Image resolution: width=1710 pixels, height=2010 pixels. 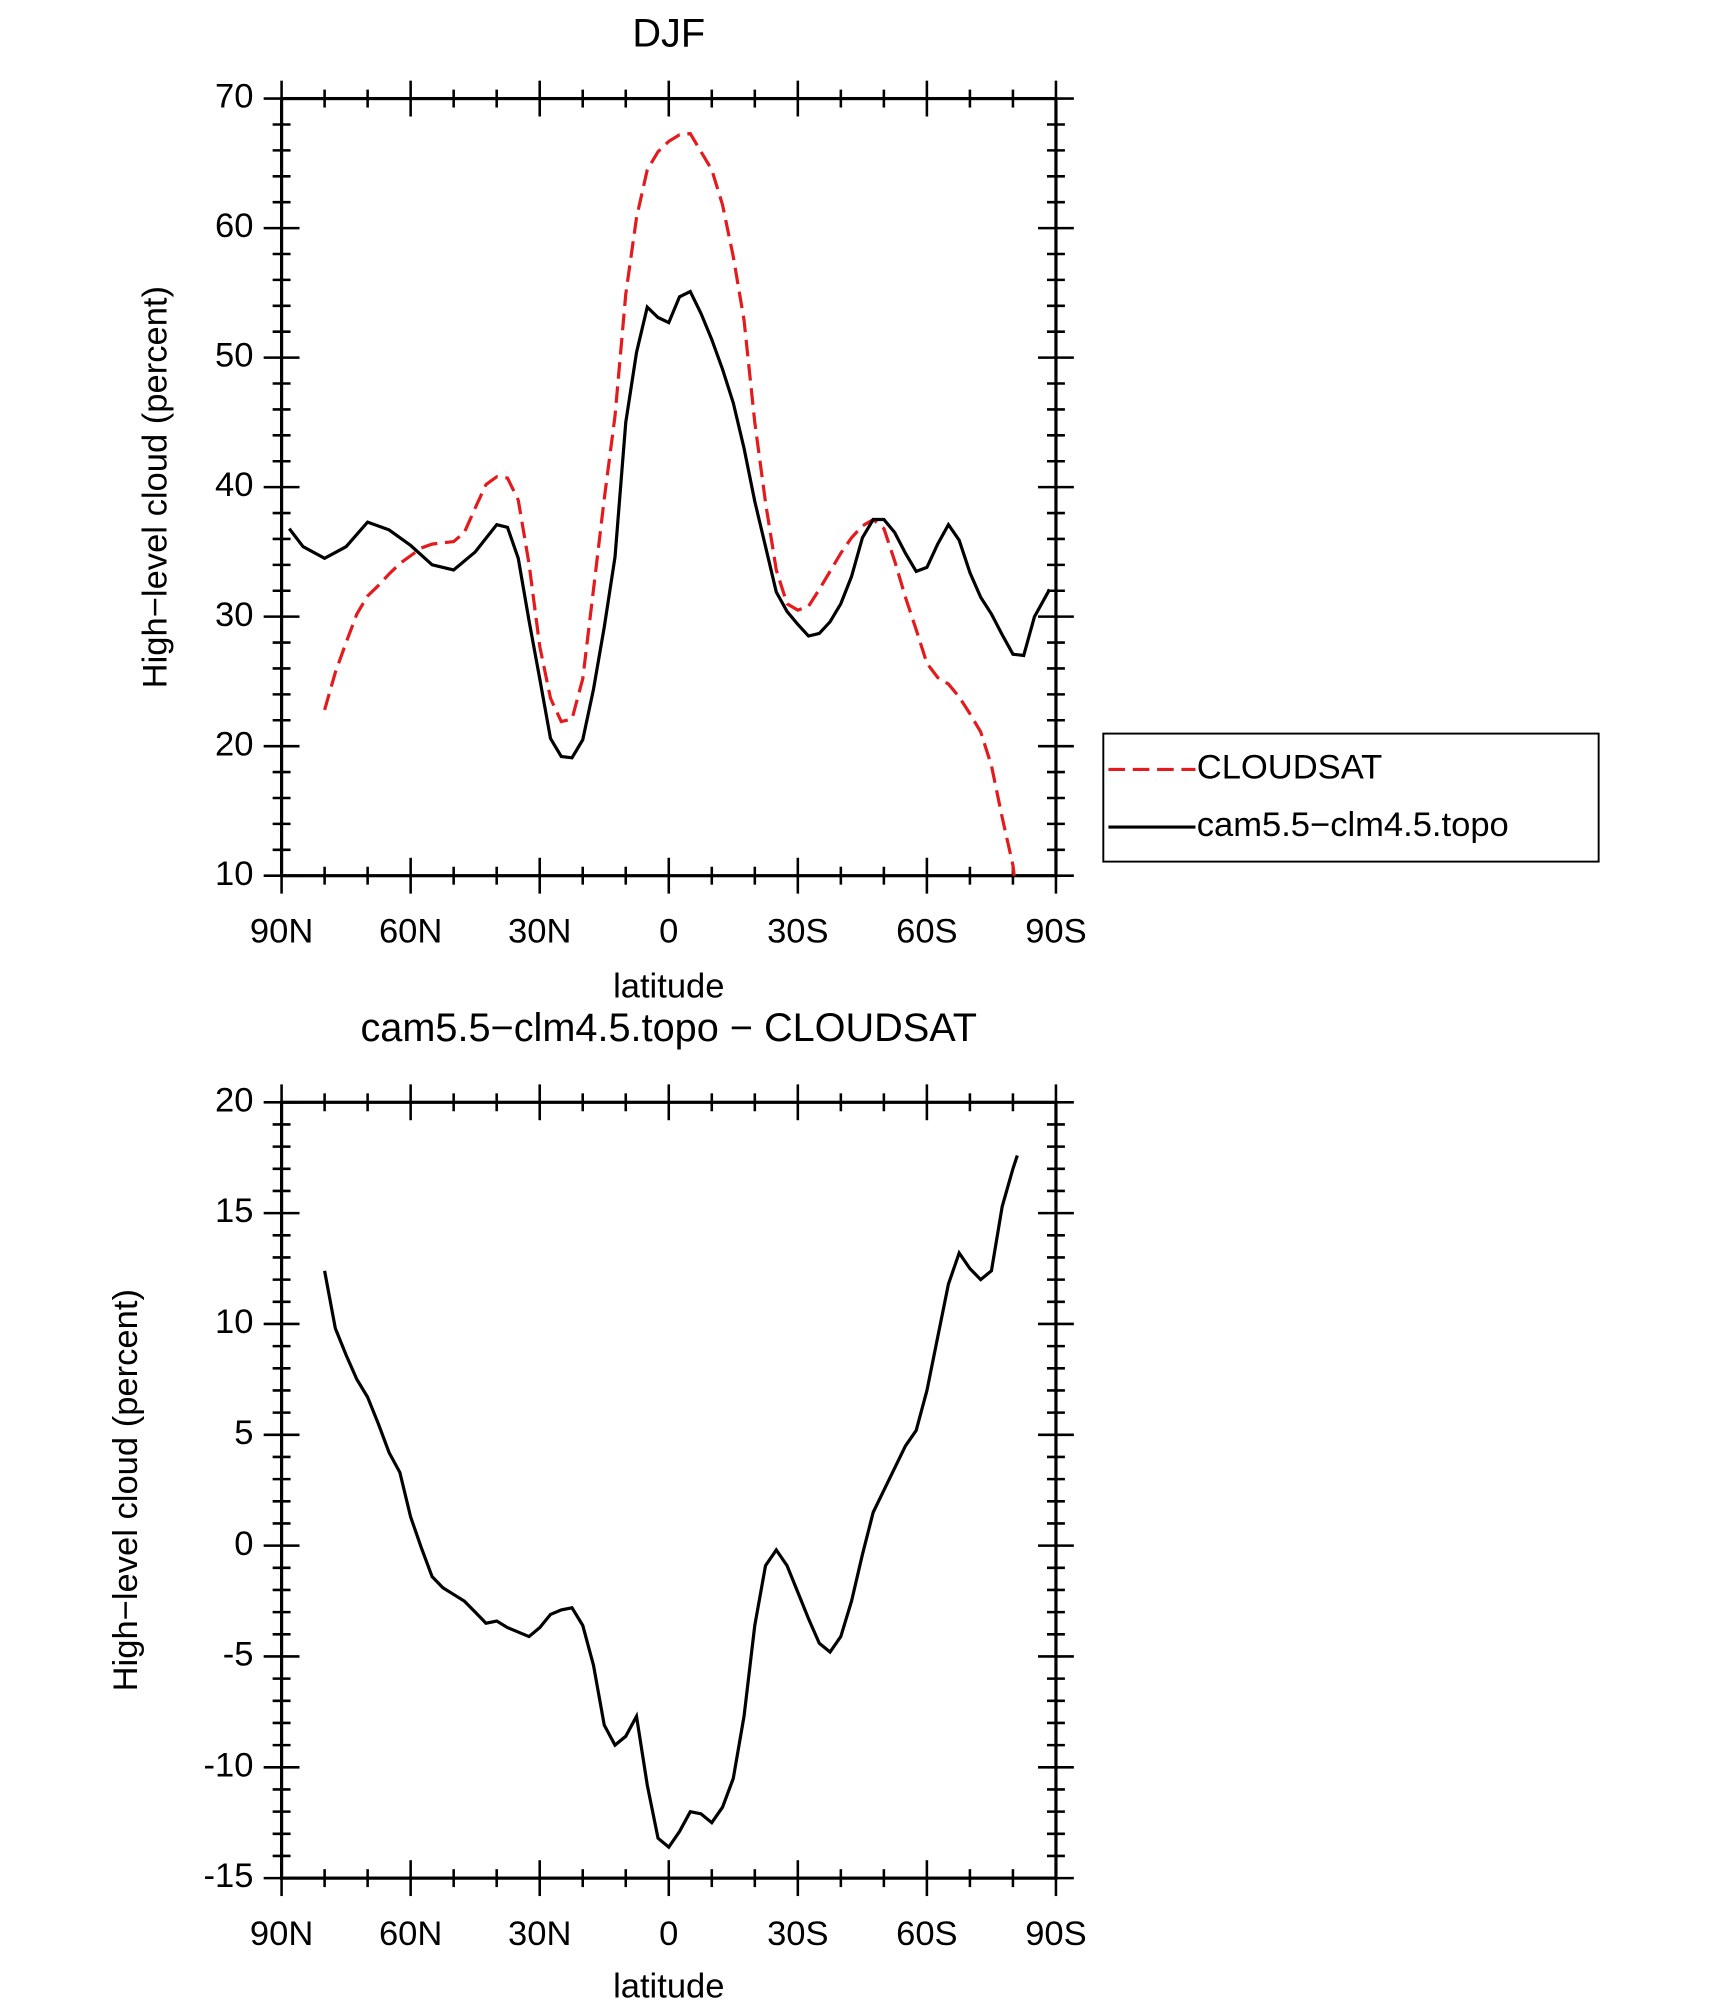 I want to click on y-tick-label: 0, so click(x=243, y=1544).